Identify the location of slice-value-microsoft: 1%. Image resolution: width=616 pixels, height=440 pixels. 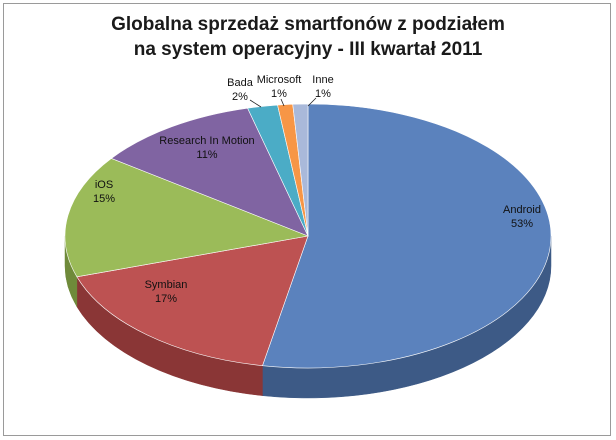
(279, 94).